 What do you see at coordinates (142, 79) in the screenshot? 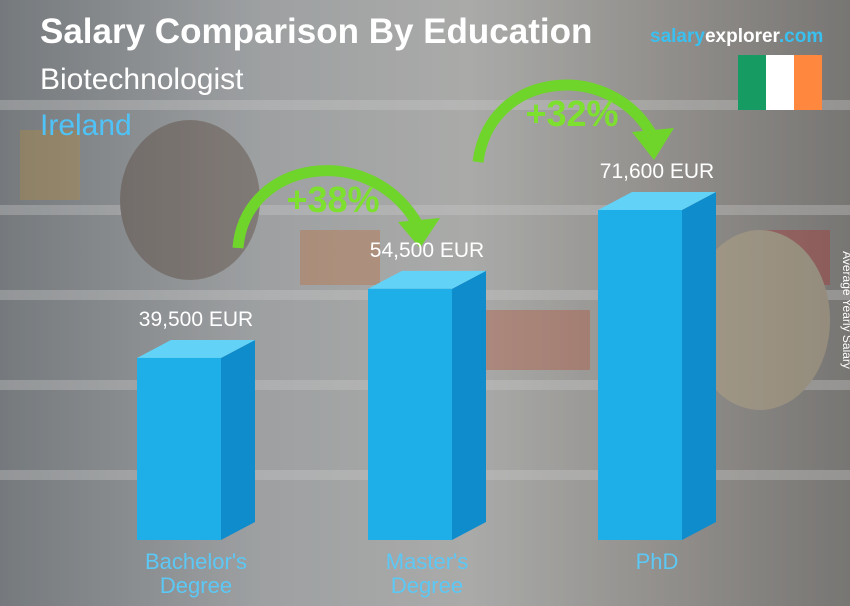
I see `subtitle: Biotechnologist` at bounding box center [142, 79].